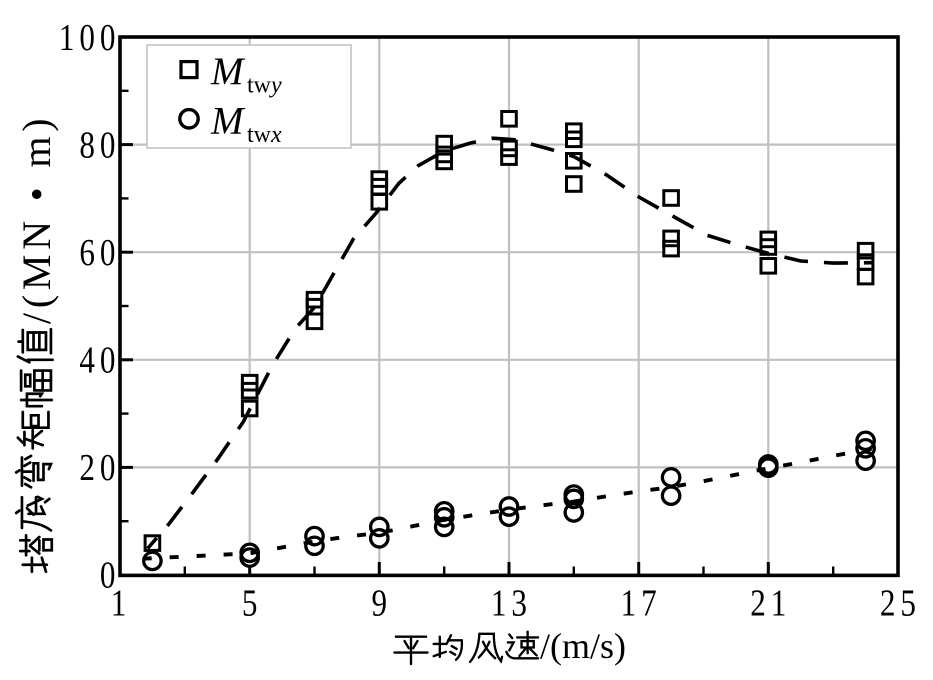  What do you see at coordinates (641, 603) in the screenshot?
I see `svg-text: 17` at bounding box center [641, 603].